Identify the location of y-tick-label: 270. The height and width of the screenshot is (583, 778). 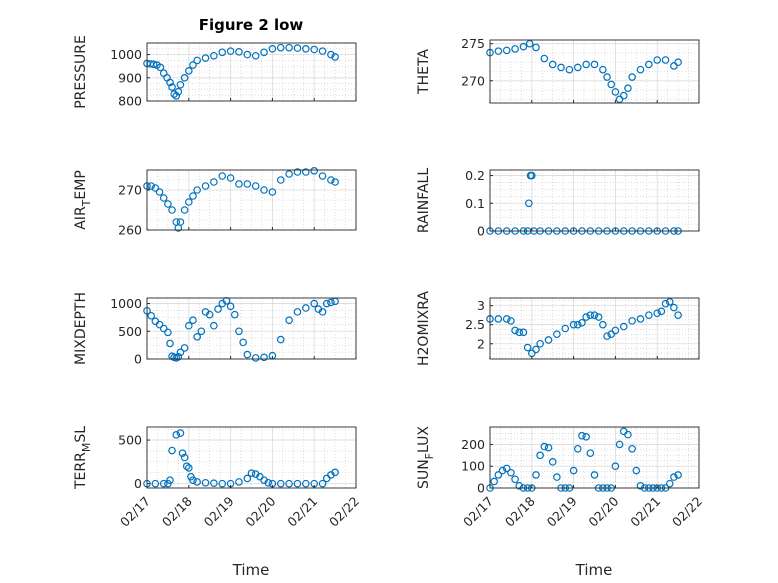
(130, 190).